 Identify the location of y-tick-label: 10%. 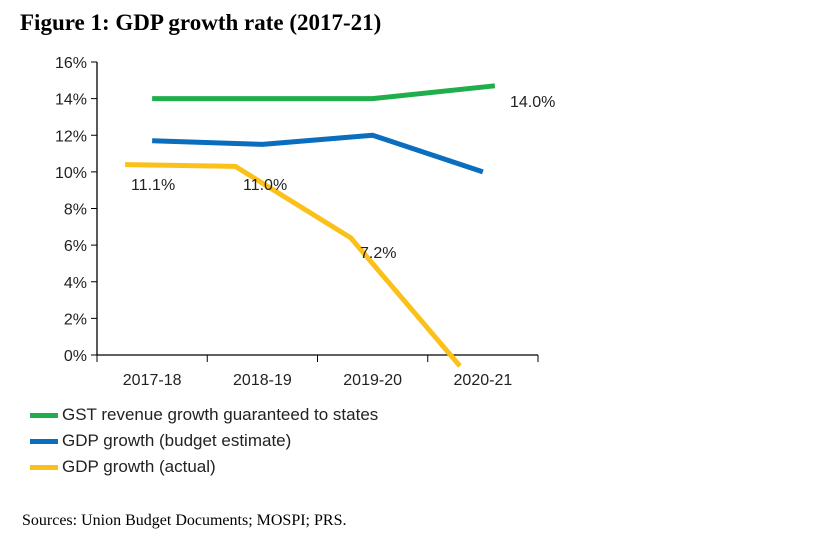
(71, 173).